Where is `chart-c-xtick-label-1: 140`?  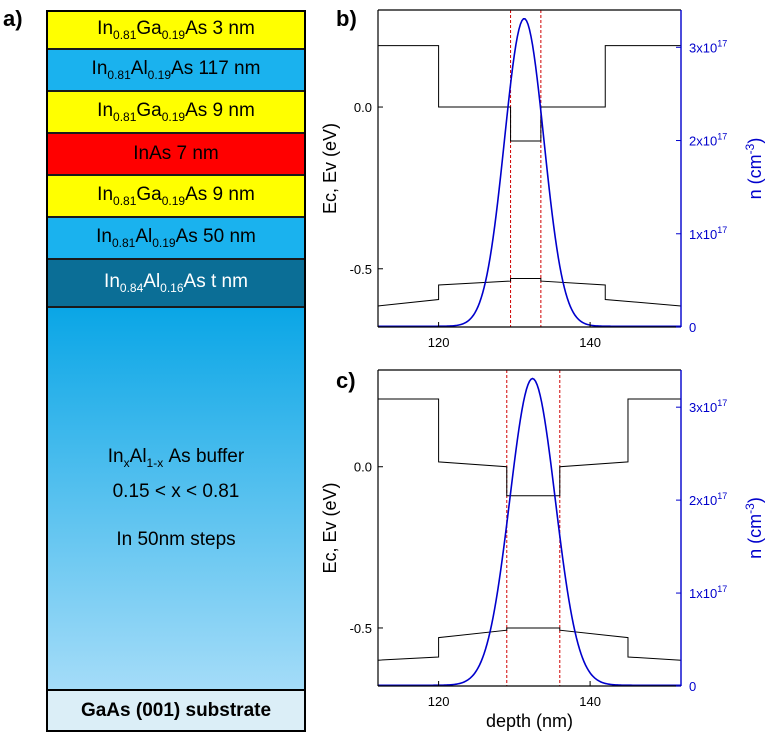
chart-c-xtick-label-1: 140 is located at coordinates (590, 701).